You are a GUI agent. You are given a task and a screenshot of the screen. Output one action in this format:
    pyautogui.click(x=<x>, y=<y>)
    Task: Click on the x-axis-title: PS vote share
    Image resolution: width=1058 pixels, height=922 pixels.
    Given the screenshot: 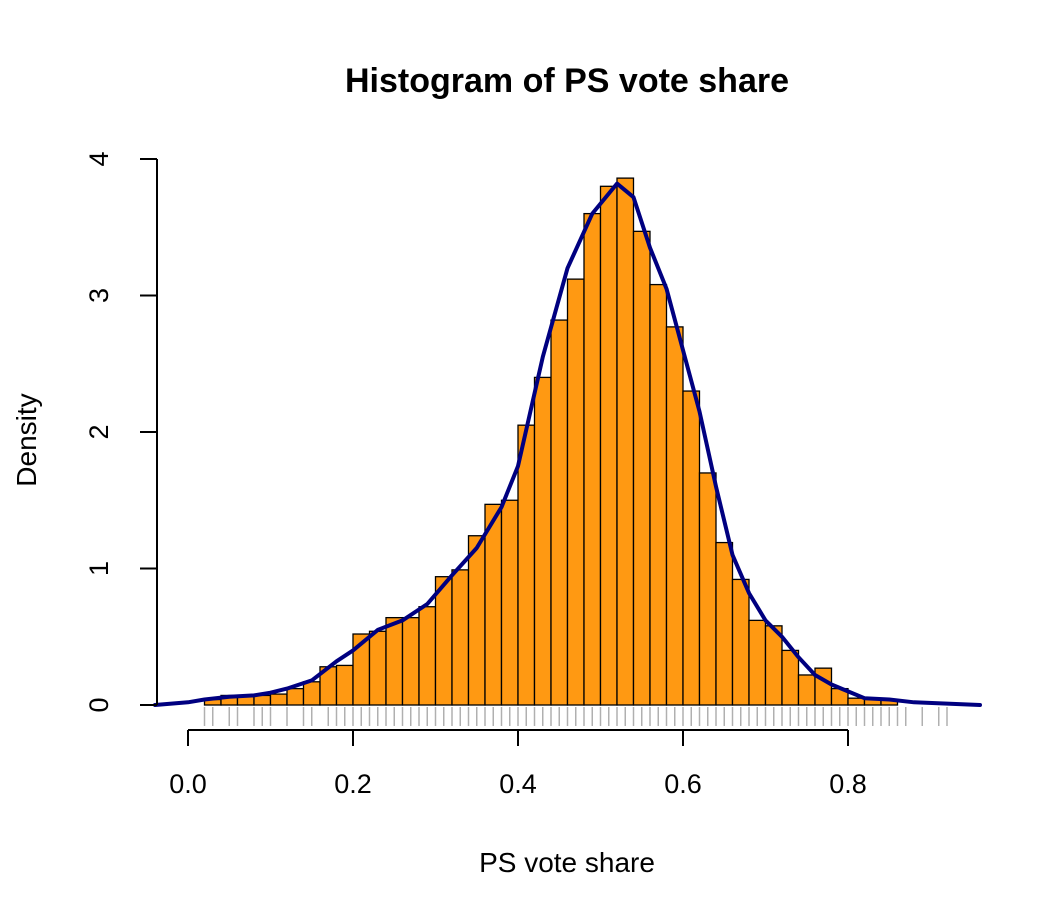 What is the action you would take?
    pyautogui.click(x=567, y=862)
    